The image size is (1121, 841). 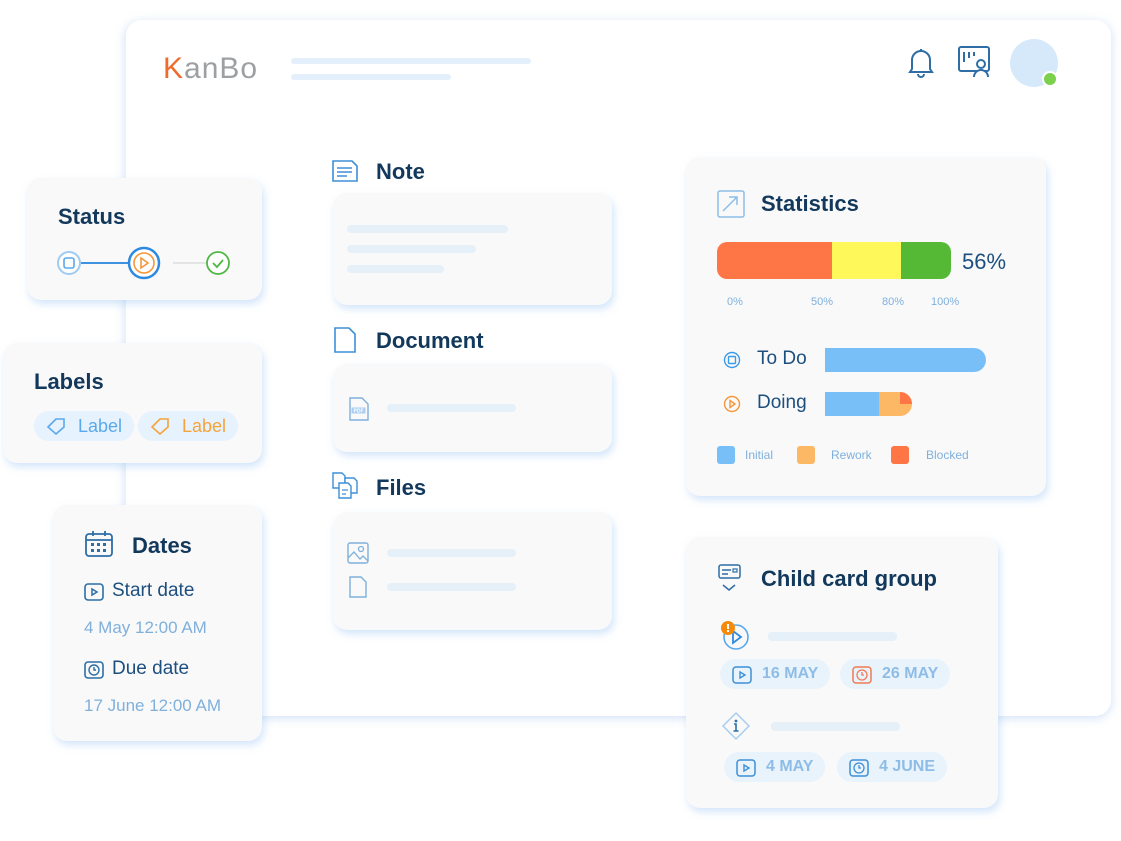 I want to click on child-group-title: Child card group, so click(x=849, y=578).